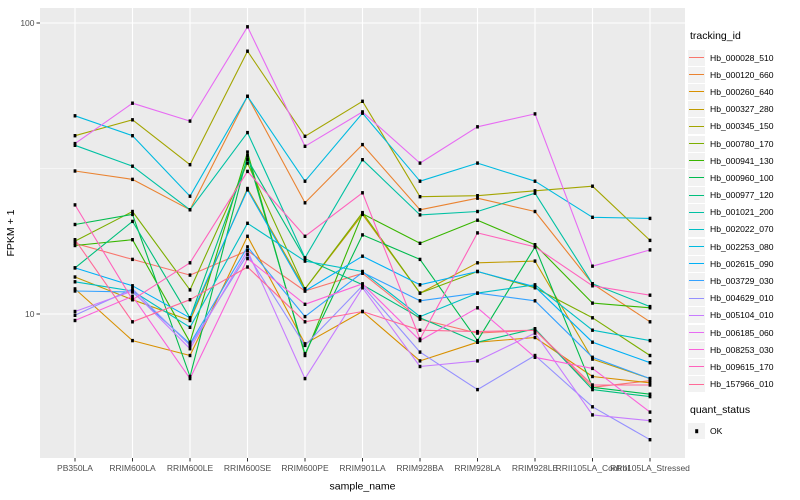 This screenshot has height=500, width=800. What do you see at coordinates (420, 468) in the screenshot?
I see `x-tick-label: RRIM928BA` at bounding box center [420, 468].